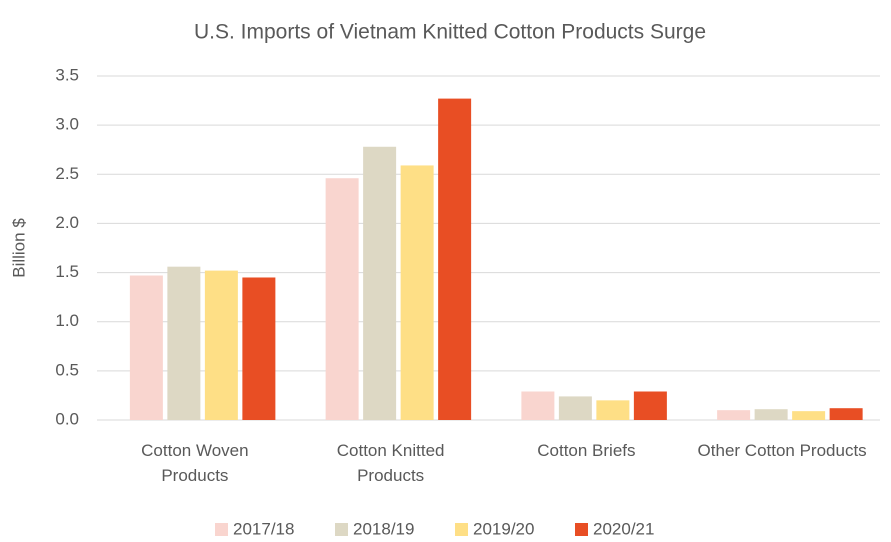 Image resolution: width=891 pixels, height=542 pixels. What do you see at coordinates (67, 173) in the screenshot?
I see `y-tick-label: 2.5` at bounding box center [67, 173].